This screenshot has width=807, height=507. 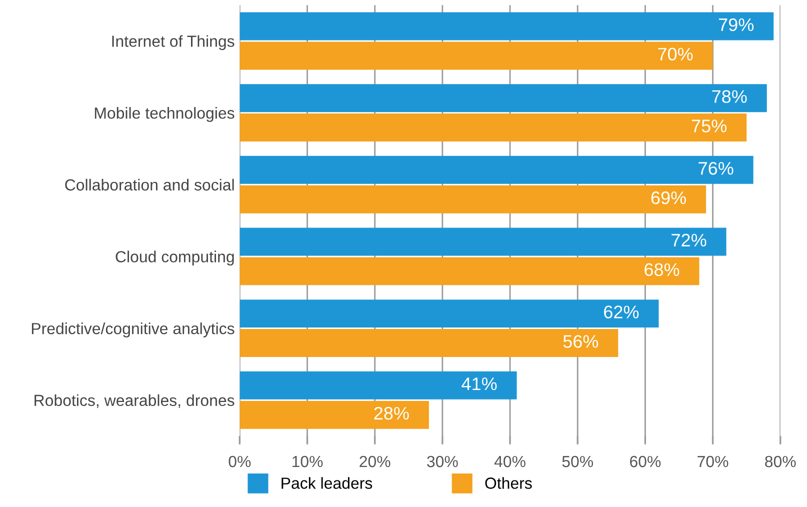 I want to click on data-label: 68%, so click(x=662, y=269).